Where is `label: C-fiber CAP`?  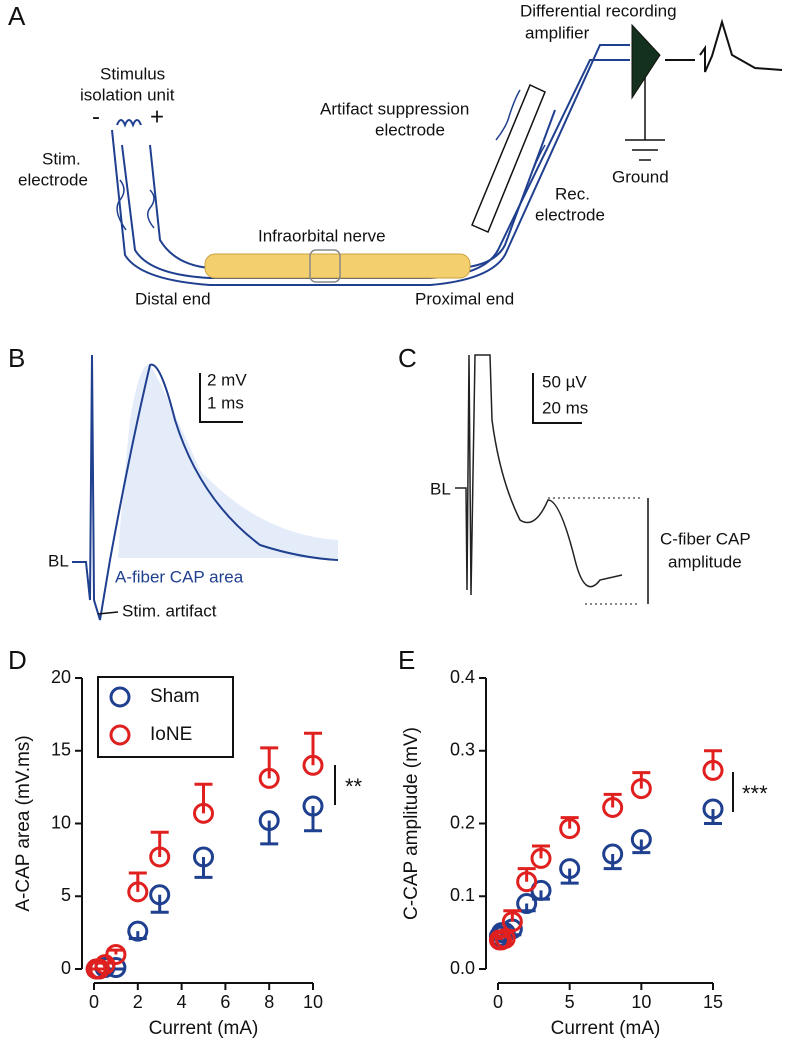 label: C-fiber CAP is located at coordinates (705, 538).